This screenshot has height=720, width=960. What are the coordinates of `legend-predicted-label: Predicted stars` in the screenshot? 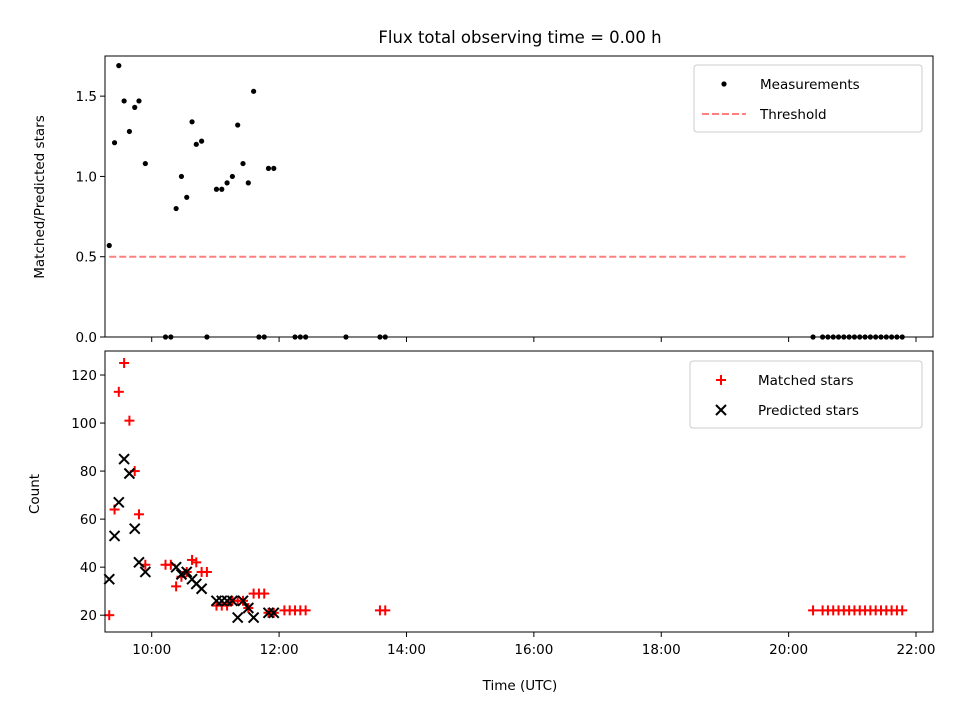 It's located at (808, 411).